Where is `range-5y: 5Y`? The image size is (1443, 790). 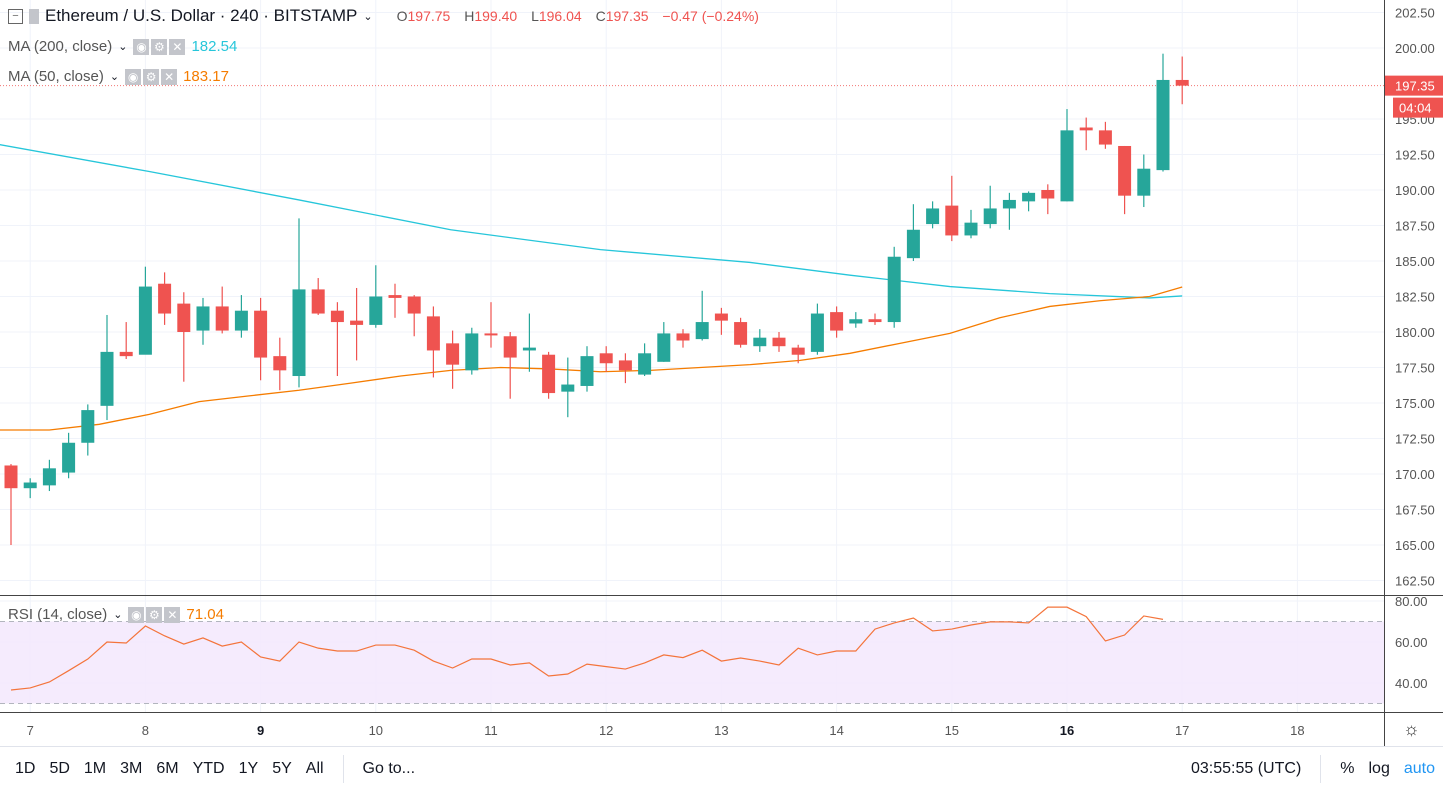 range-5y: 5Y is located at coordinates (282, 768).